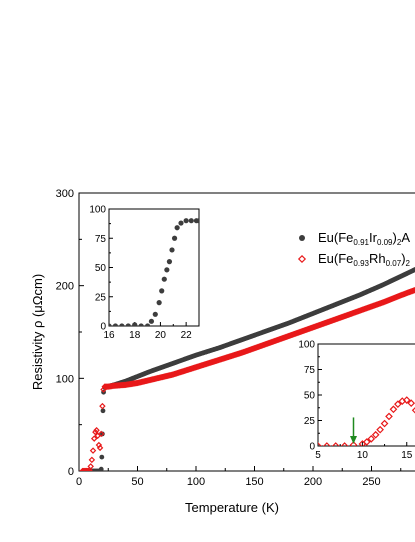 This screenshot has height=542, width=415. Describe the element at coordinates (71, 472) in the screenshot. I see `y-tick-label: 0` at that location.